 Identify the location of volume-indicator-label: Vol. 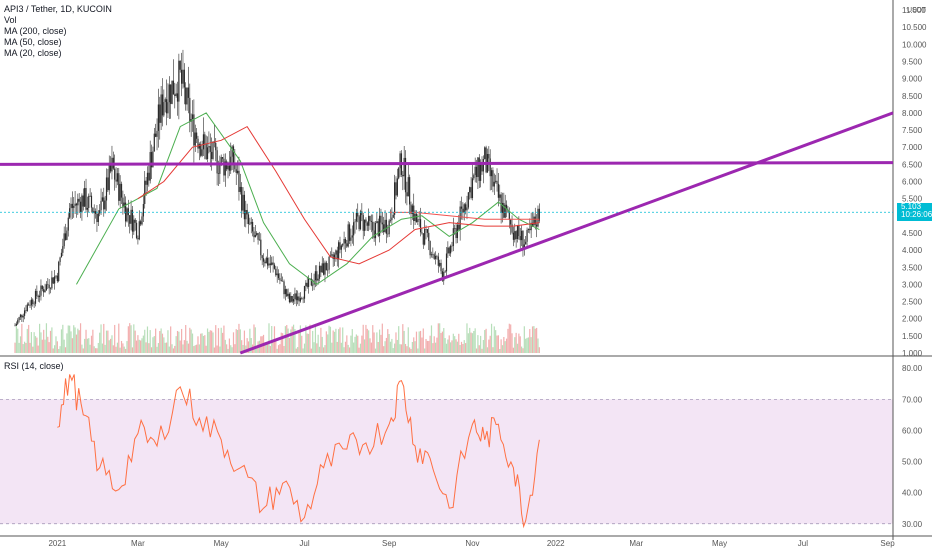
(10, 20).